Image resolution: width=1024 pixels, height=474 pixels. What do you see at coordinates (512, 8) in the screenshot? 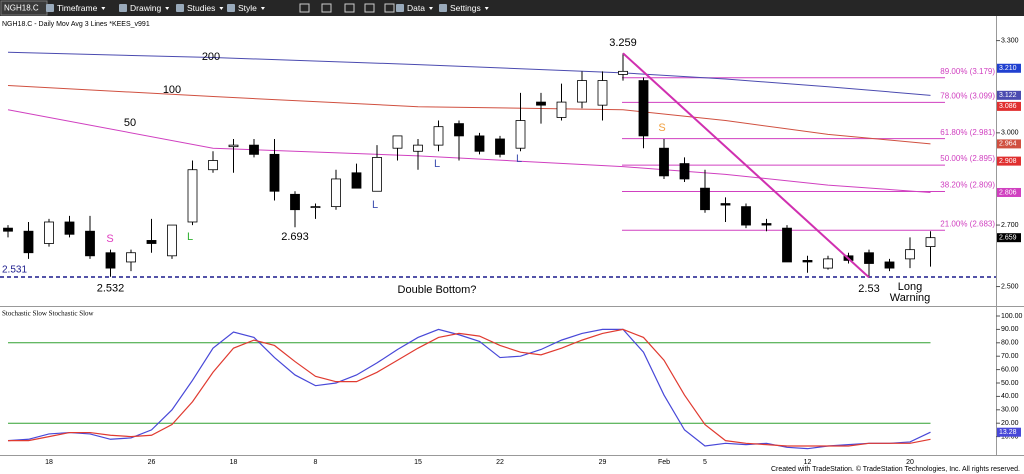
I see `toolbar` at bounding box center [512, 8].